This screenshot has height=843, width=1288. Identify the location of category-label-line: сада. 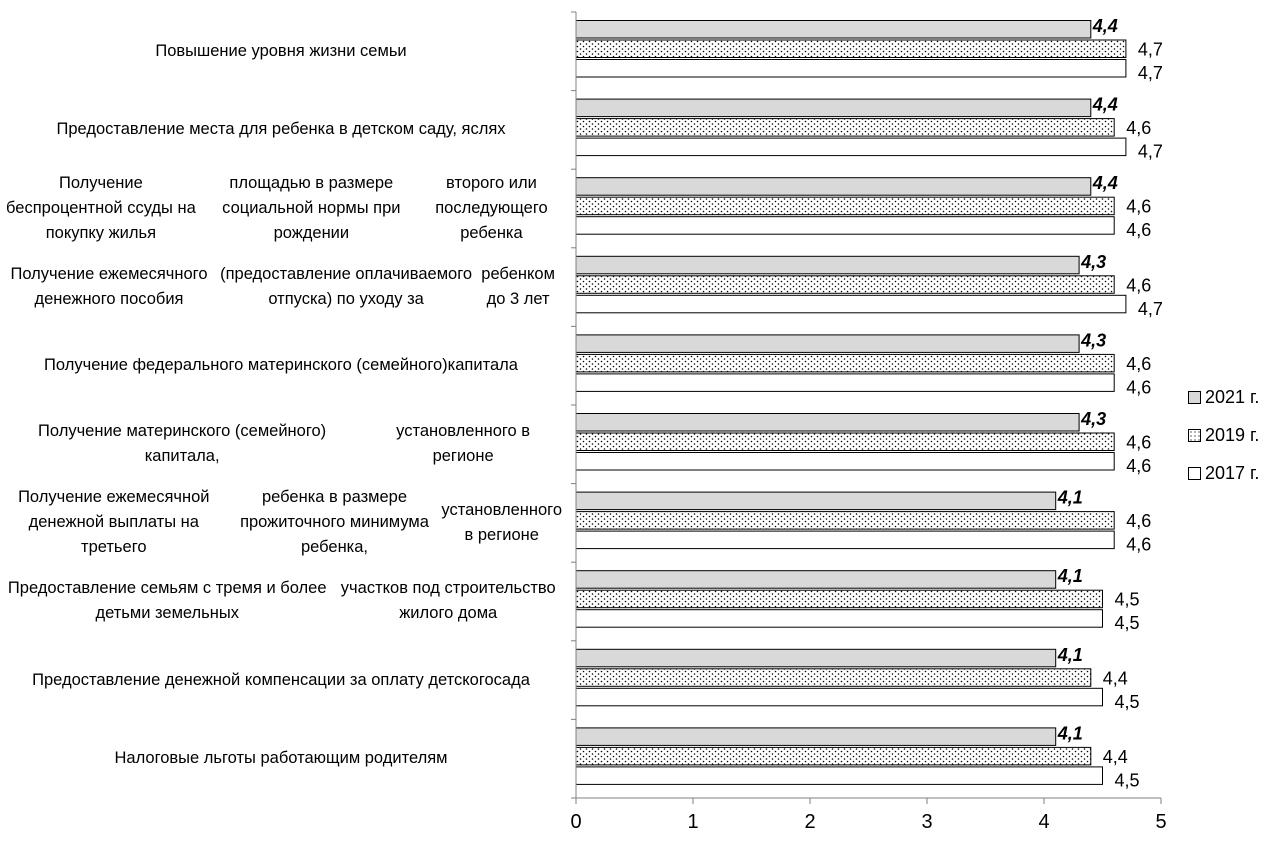
(511, 679).